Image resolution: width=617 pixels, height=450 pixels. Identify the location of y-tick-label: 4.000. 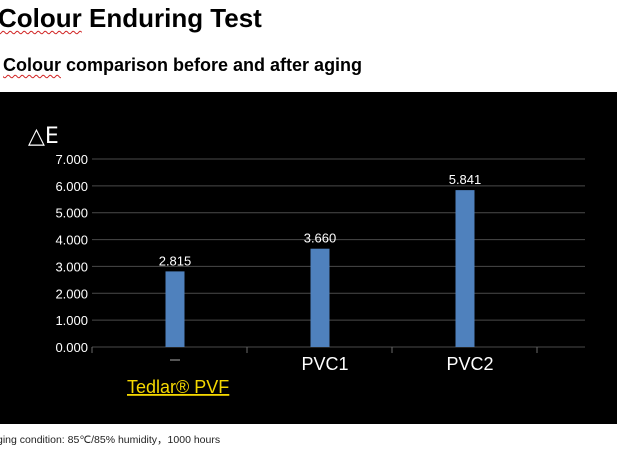
(71, 240).